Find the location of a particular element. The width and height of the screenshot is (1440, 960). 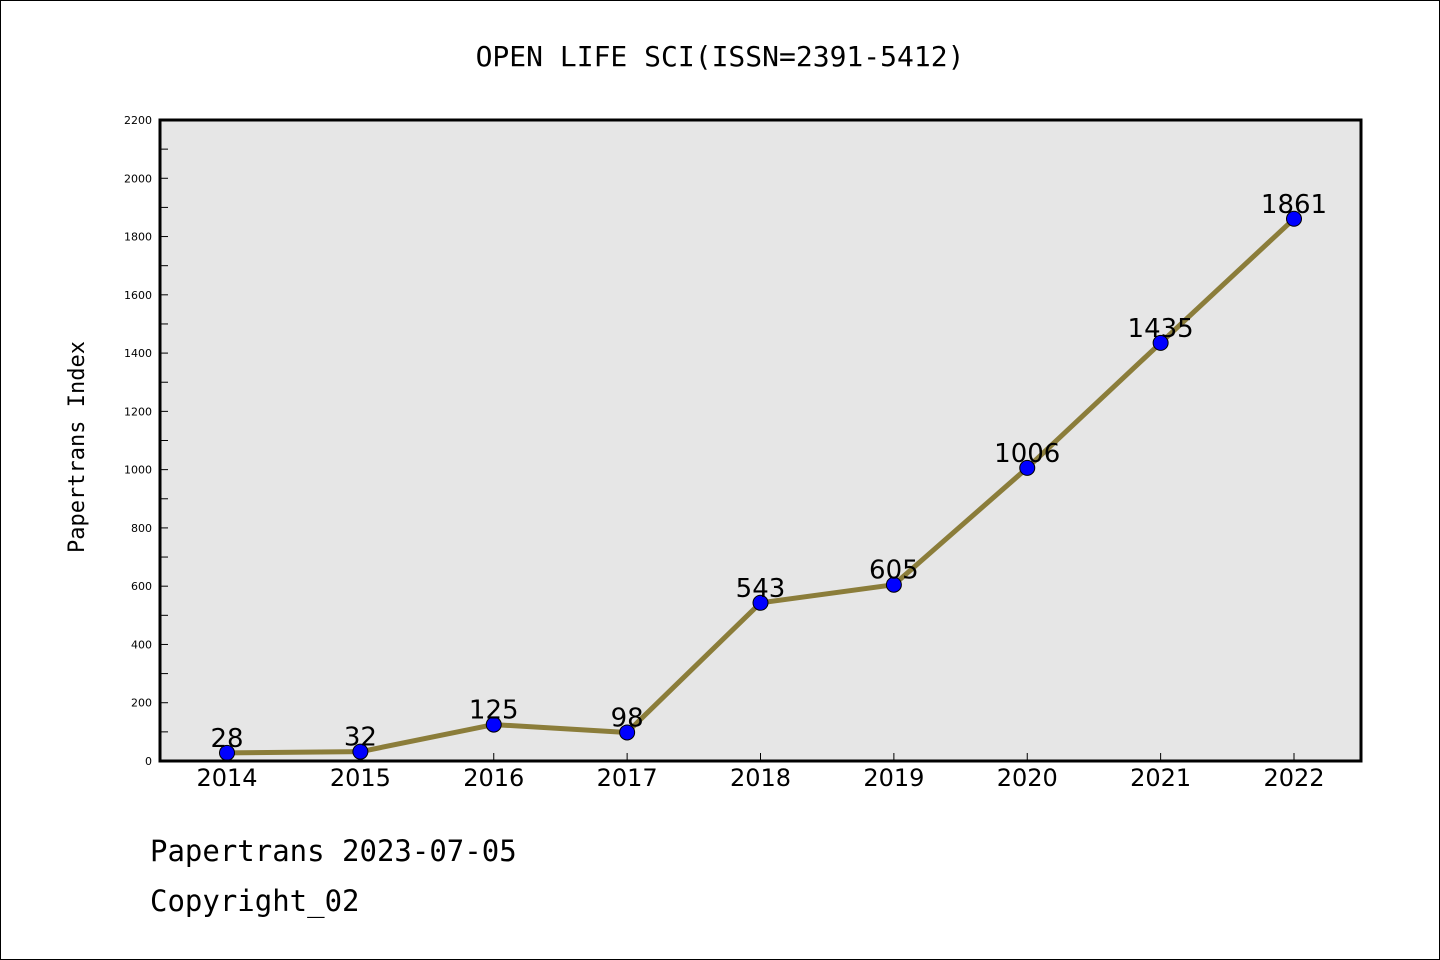

x-tick-label: 2015 is located at coordinates (360, 778).